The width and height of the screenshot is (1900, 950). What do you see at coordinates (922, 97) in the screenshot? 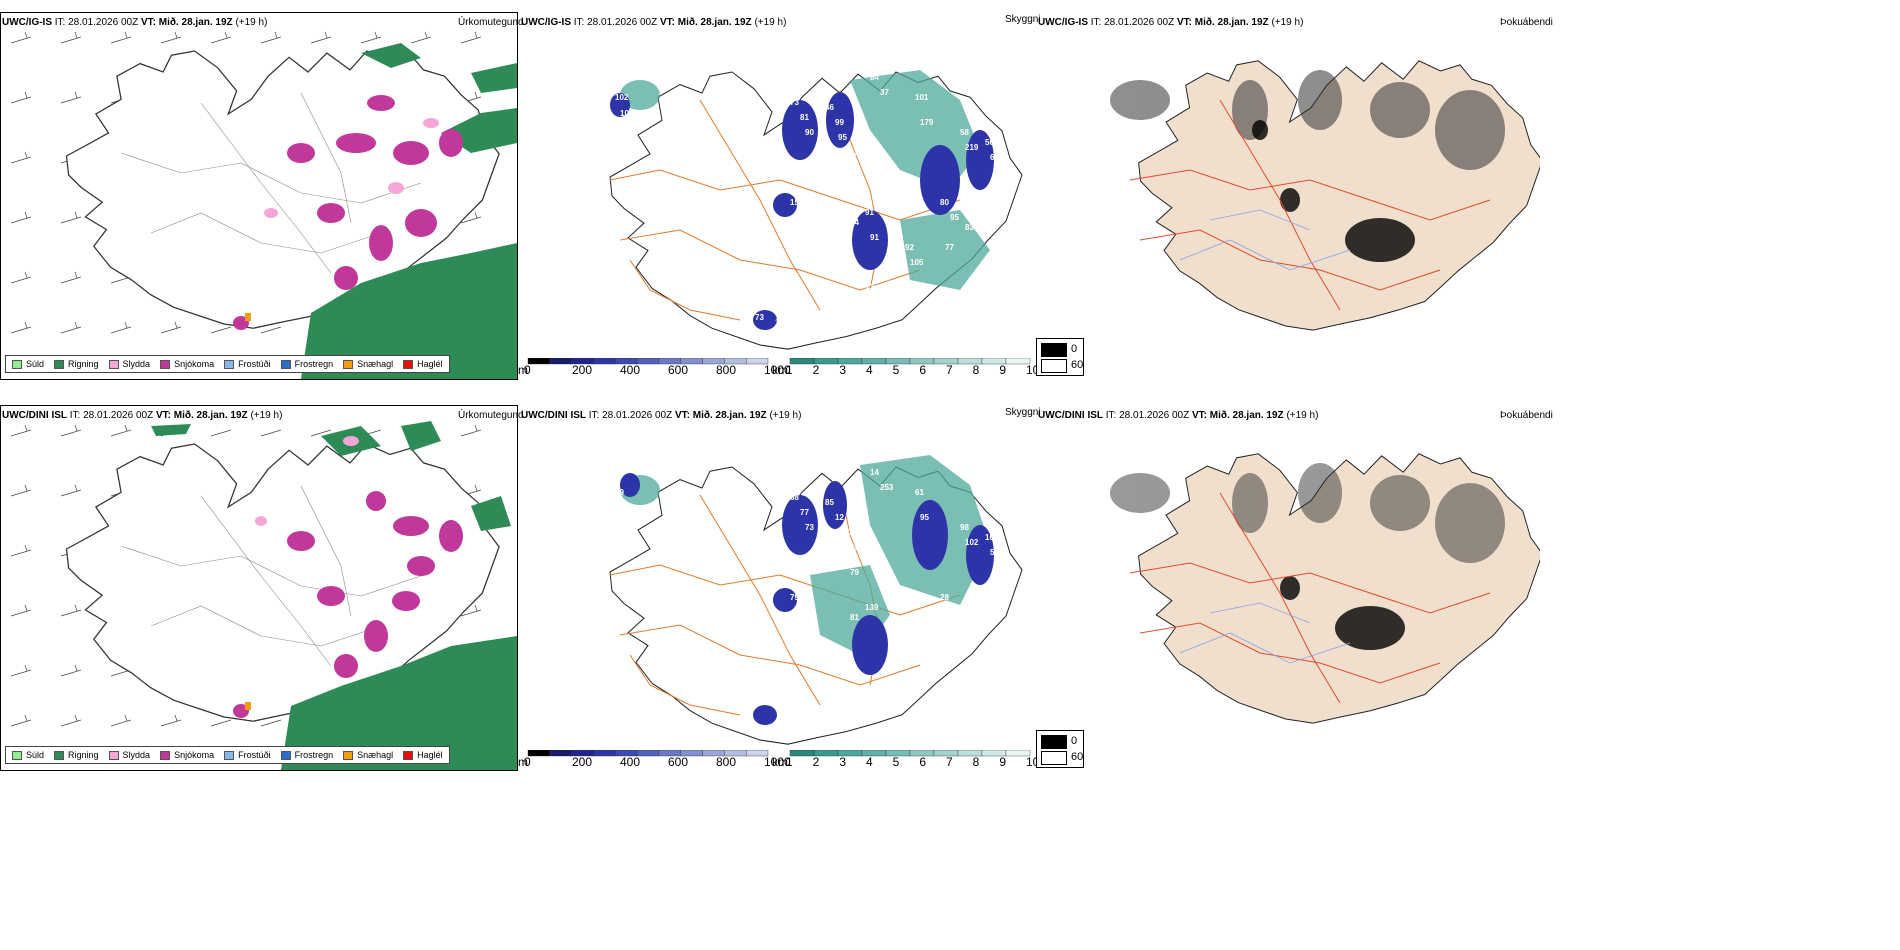
I see `ceiling-label: 101` at bounding box center [922, 97].